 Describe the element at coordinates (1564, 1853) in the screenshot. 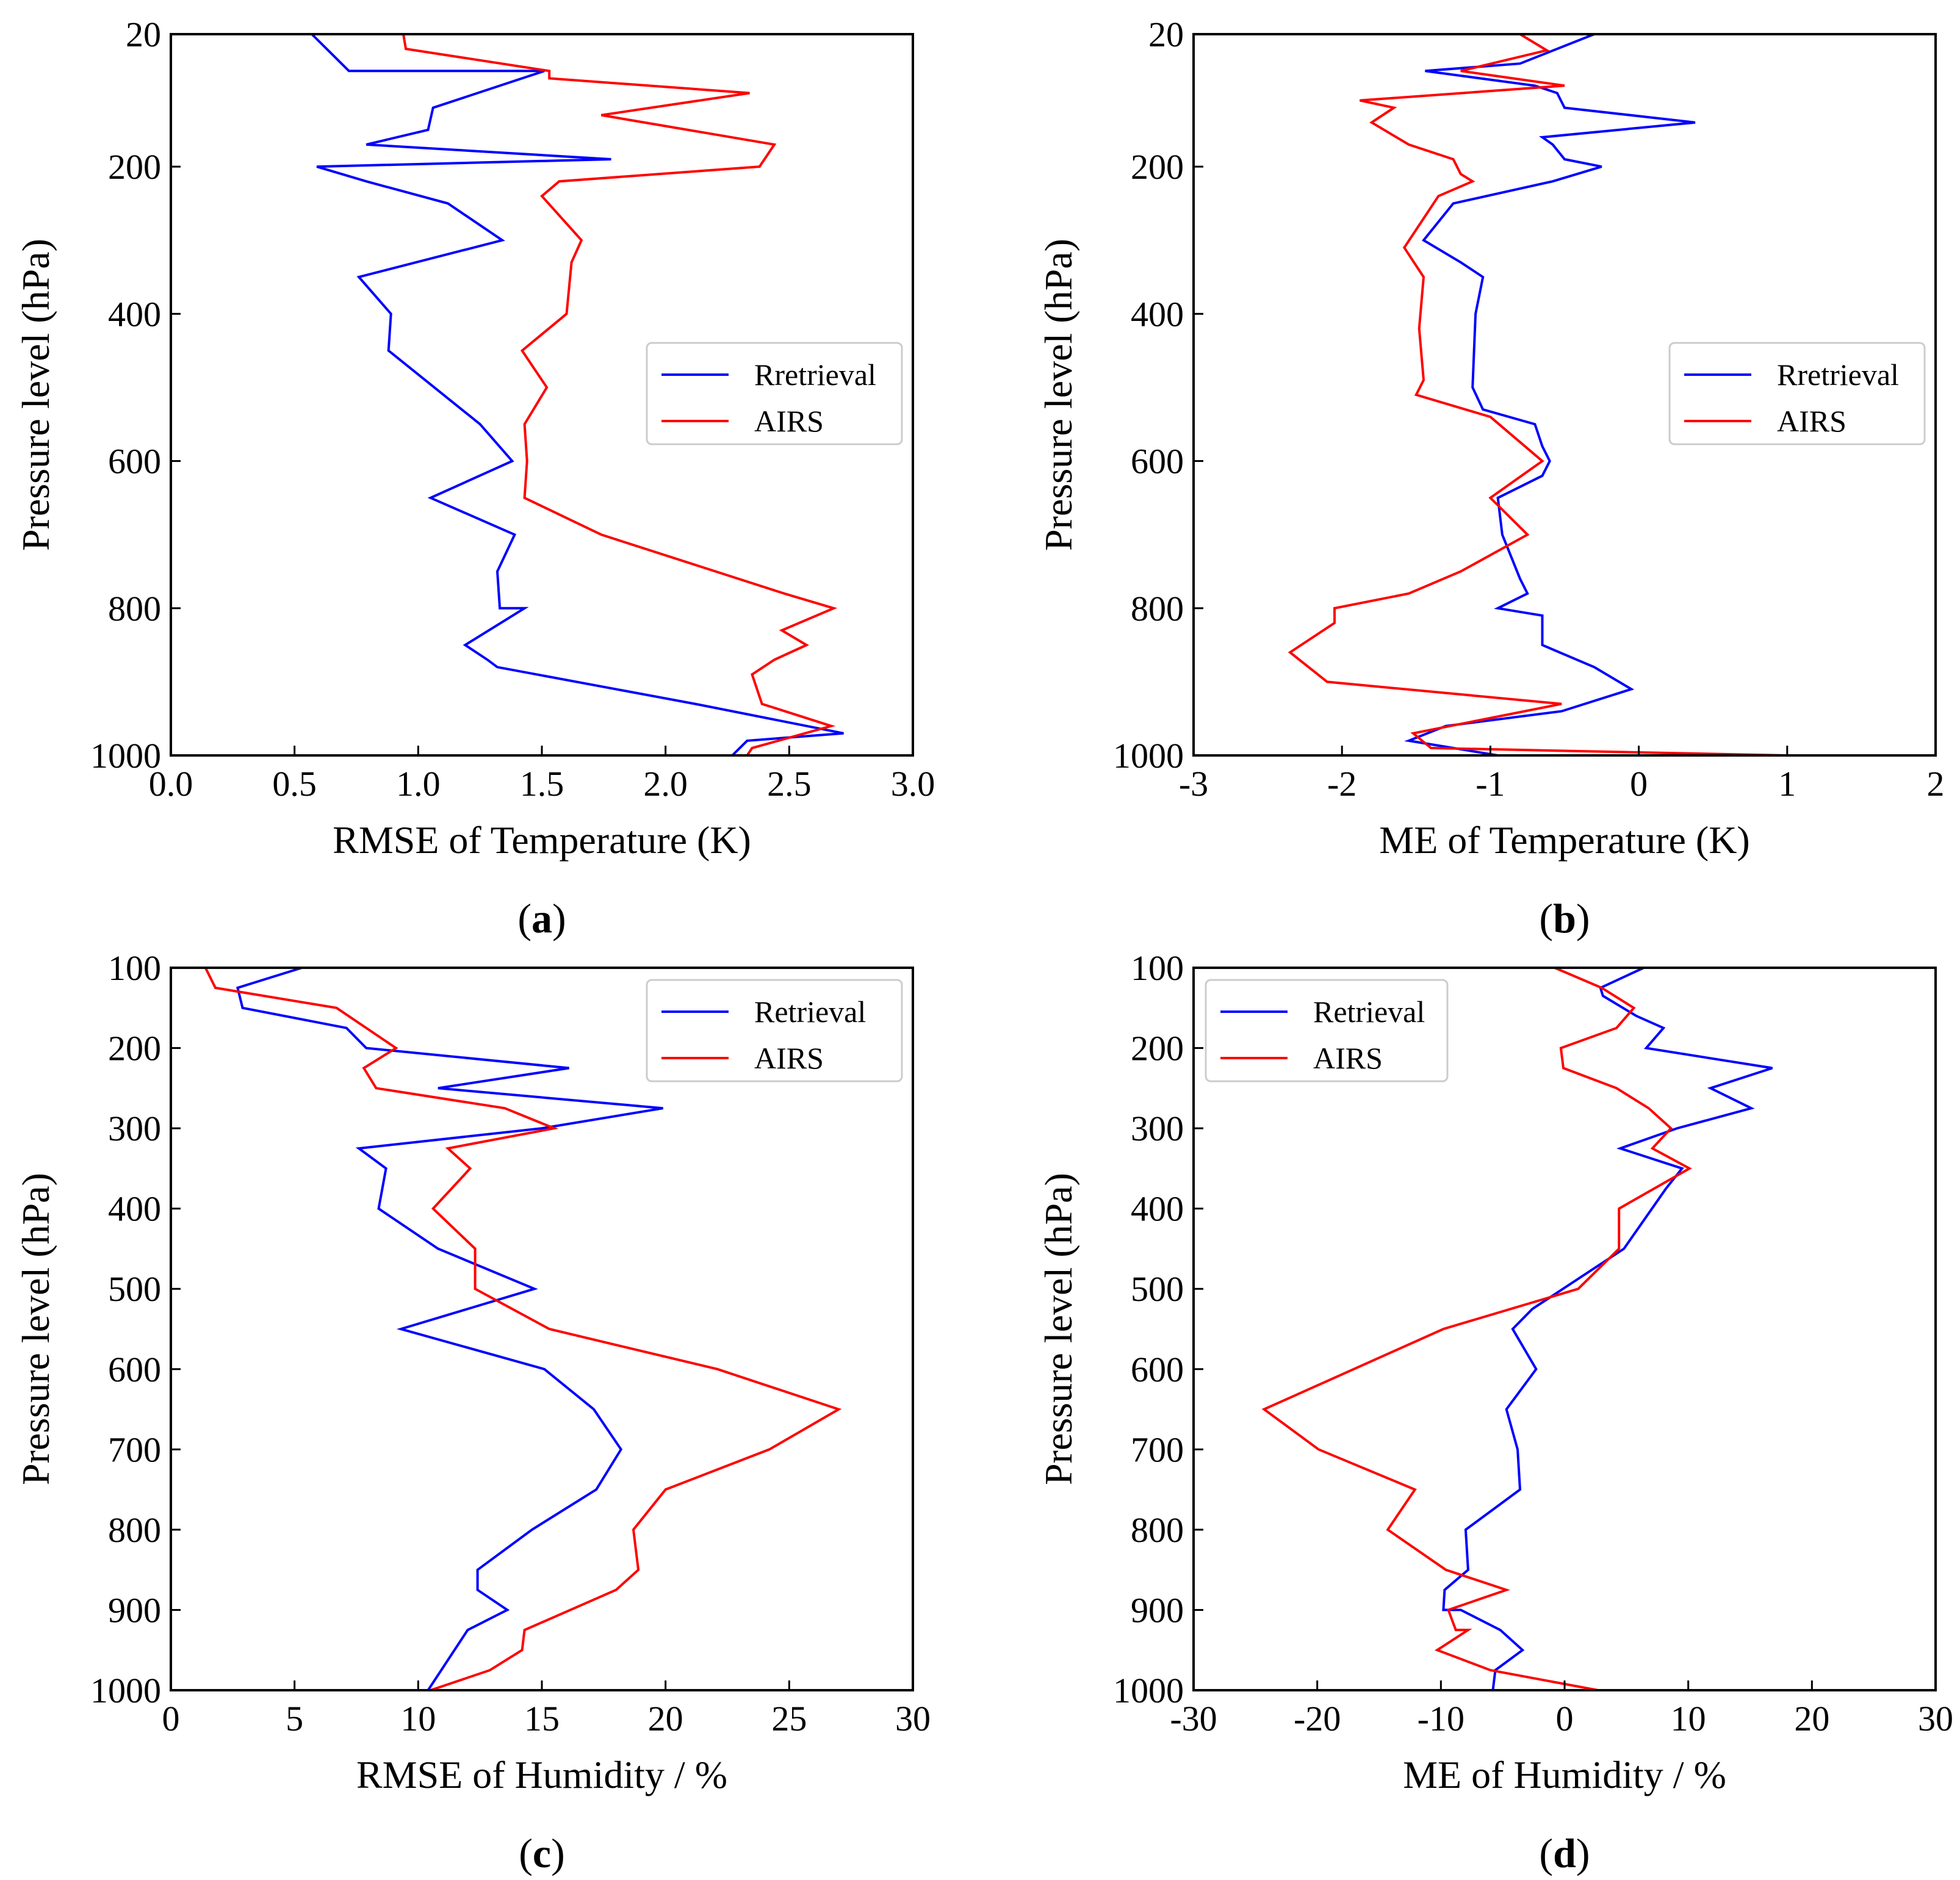

I see `panel-label: (d)` at that location.